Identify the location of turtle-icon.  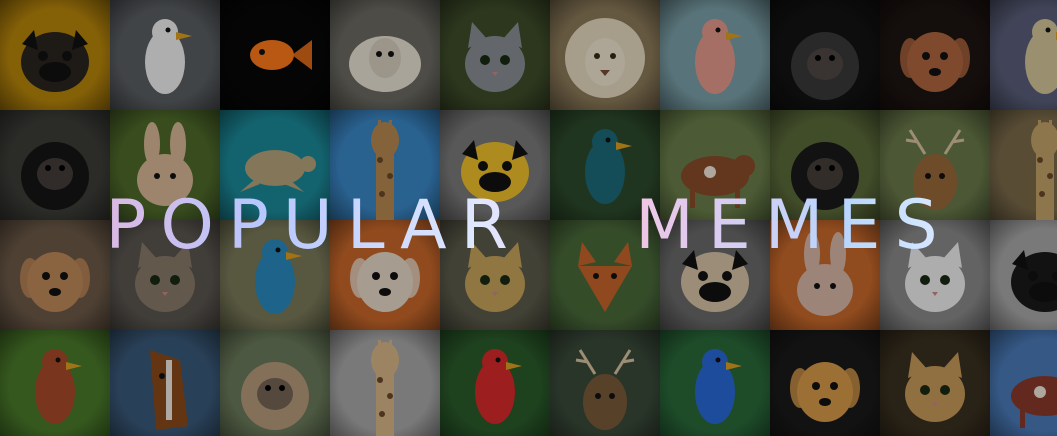
(275, 165).